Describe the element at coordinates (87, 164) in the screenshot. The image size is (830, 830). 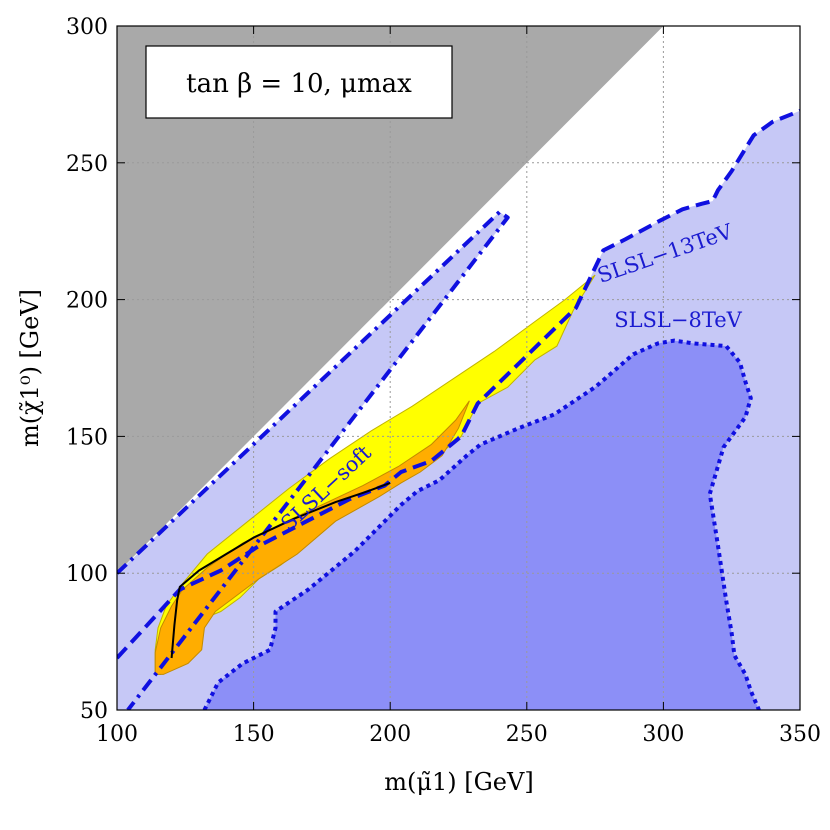
I see `y-tick-label: 250` at that location.